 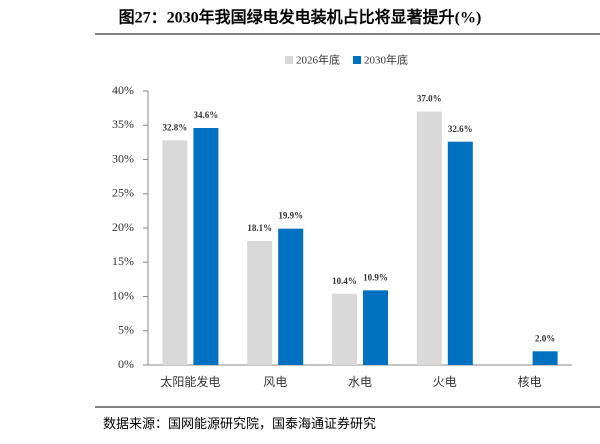 What do you see at coordinates (123, 295) in the screenshot?
I see `y-tick-label: 10%` at bounding box center [123, 295].